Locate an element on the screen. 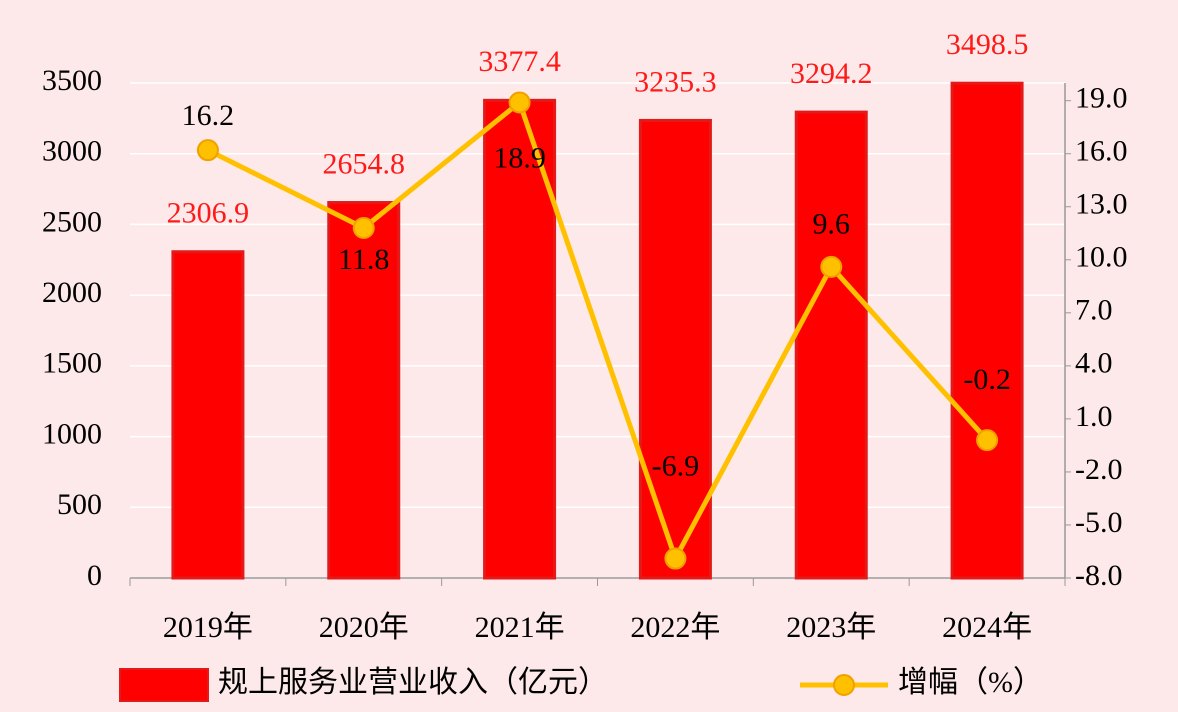 This screenshot has width=1178, height=712. y-tick-label: 1500 is located at coordinates (72, 363).